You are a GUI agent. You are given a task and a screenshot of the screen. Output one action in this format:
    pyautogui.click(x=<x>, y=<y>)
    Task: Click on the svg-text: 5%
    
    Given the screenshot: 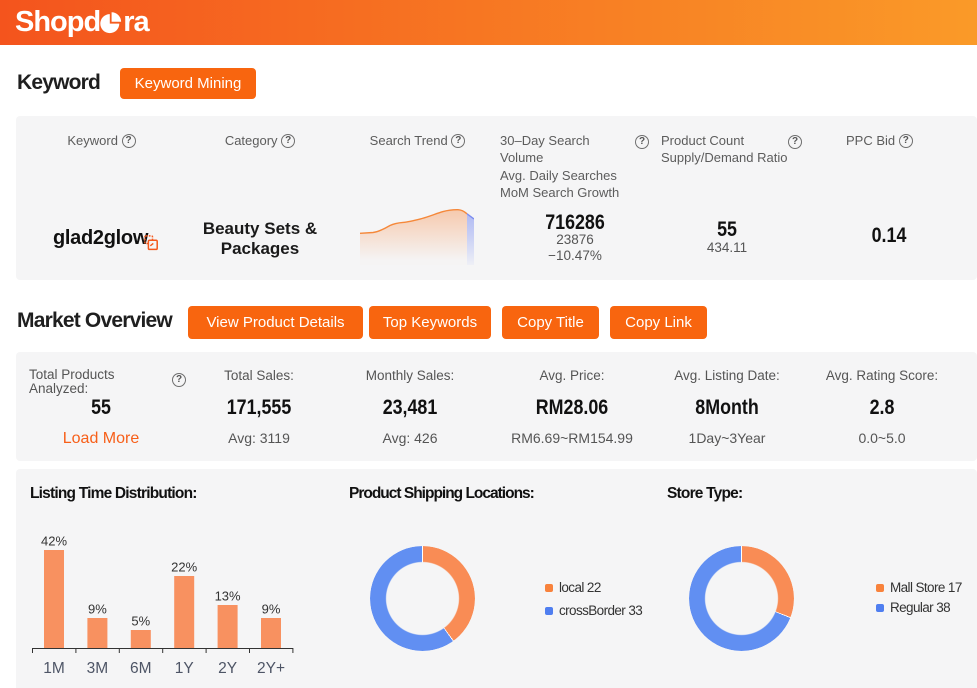 What is the action you would take?
    pyautogui.click(x=140, y=621)
    